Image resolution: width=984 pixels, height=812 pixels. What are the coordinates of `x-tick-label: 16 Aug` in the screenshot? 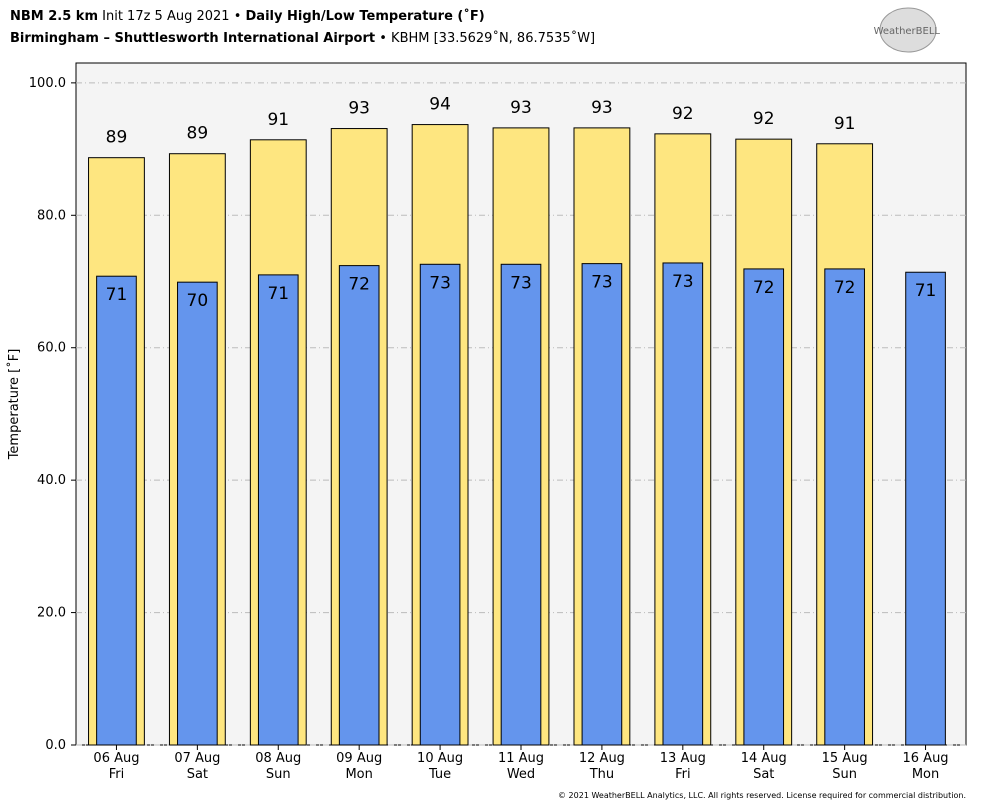 It's located at (926, 758).